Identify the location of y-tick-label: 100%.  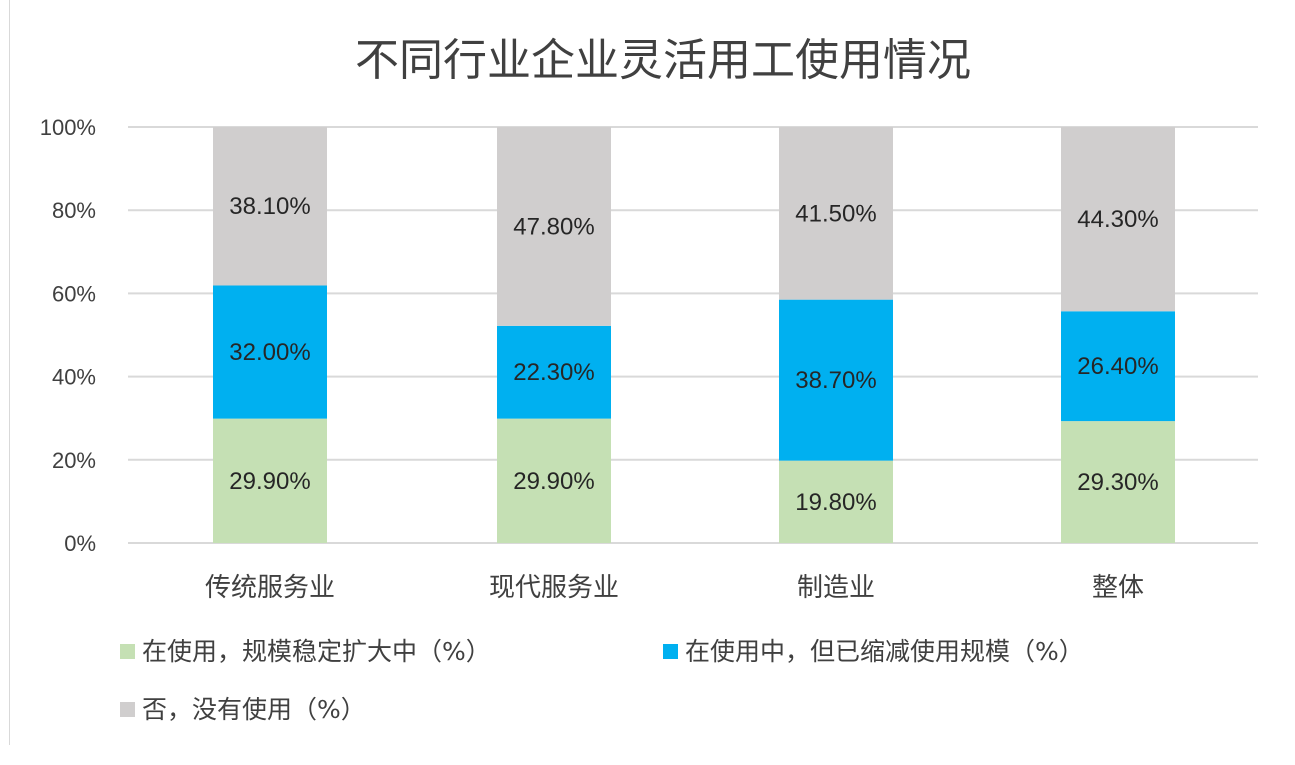
(68, 127).